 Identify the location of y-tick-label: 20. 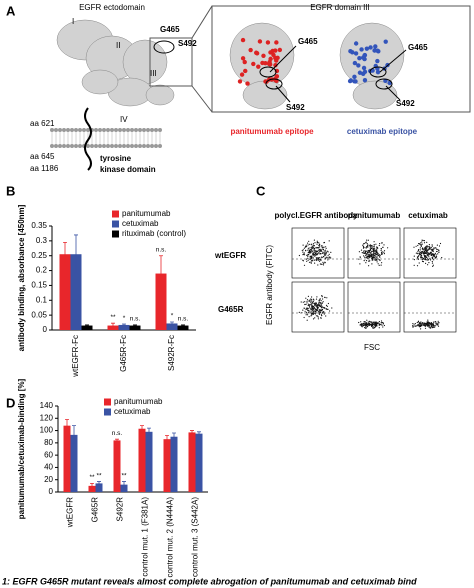
(48, 479).